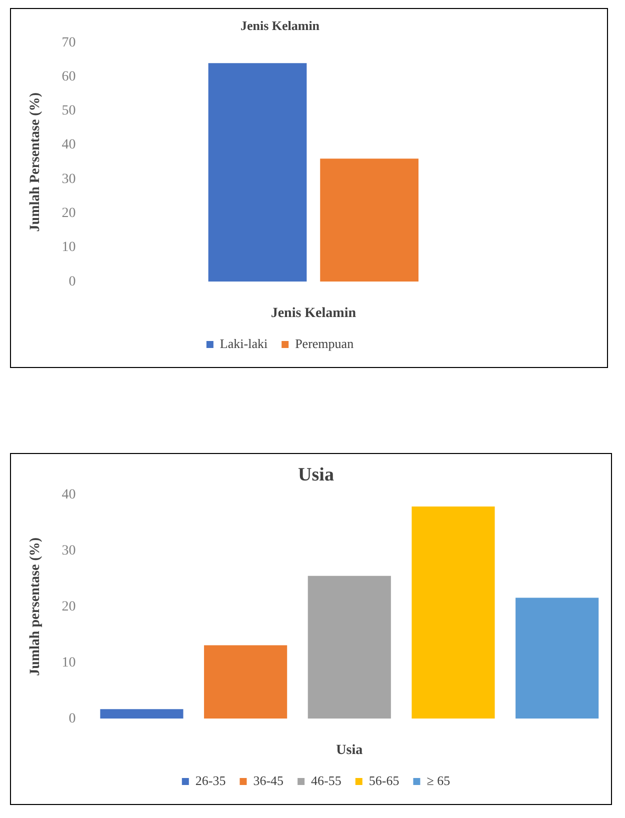 The width and height of the screenshot is (625, 818). Describe the element at coordinates (349, 750) in the screenshot. I see `x-axis-title: Usia` at that location.